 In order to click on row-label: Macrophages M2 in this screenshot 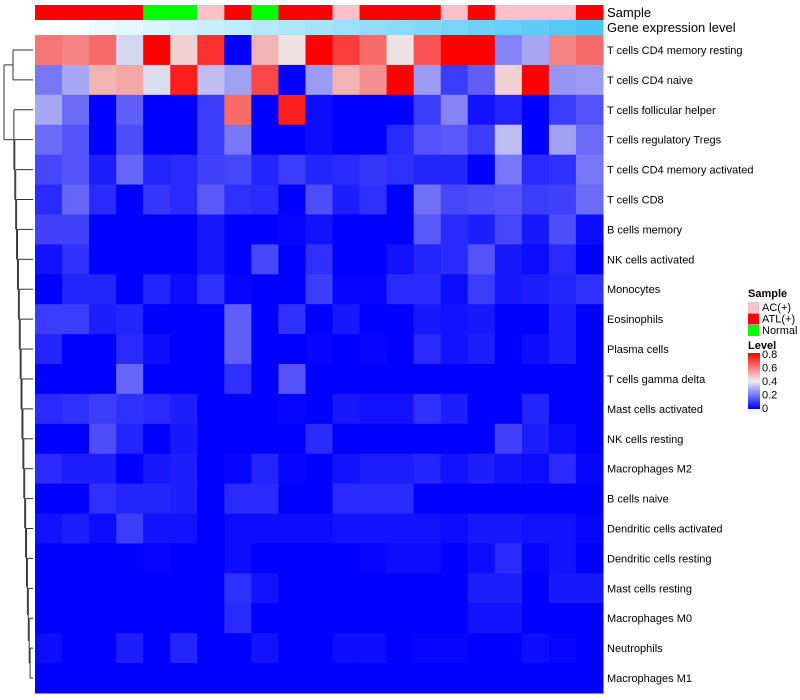, I will do `click(649, 470)`.